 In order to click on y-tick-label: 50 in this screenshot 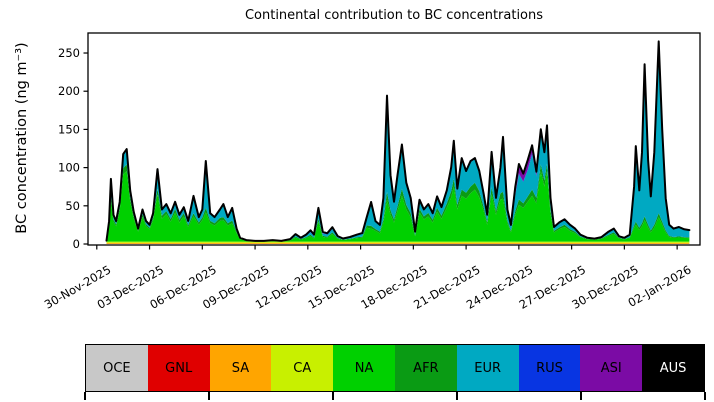, I will do `click(72, 206)`.